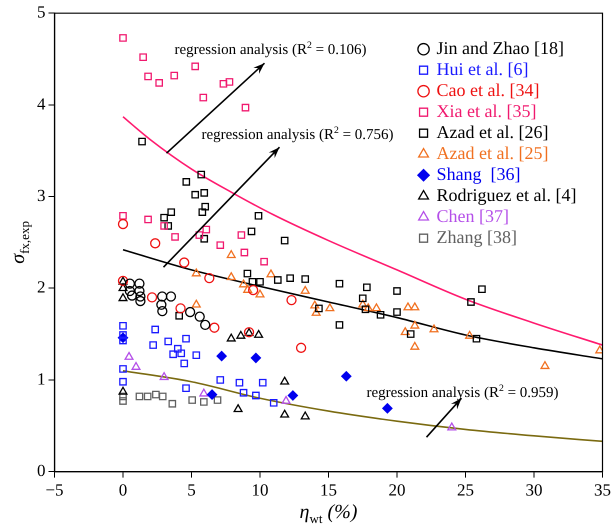 The width and height of the screenshot is (614, 524). I want to click on legend-label: Azad et al. [25], so click(492, 152).